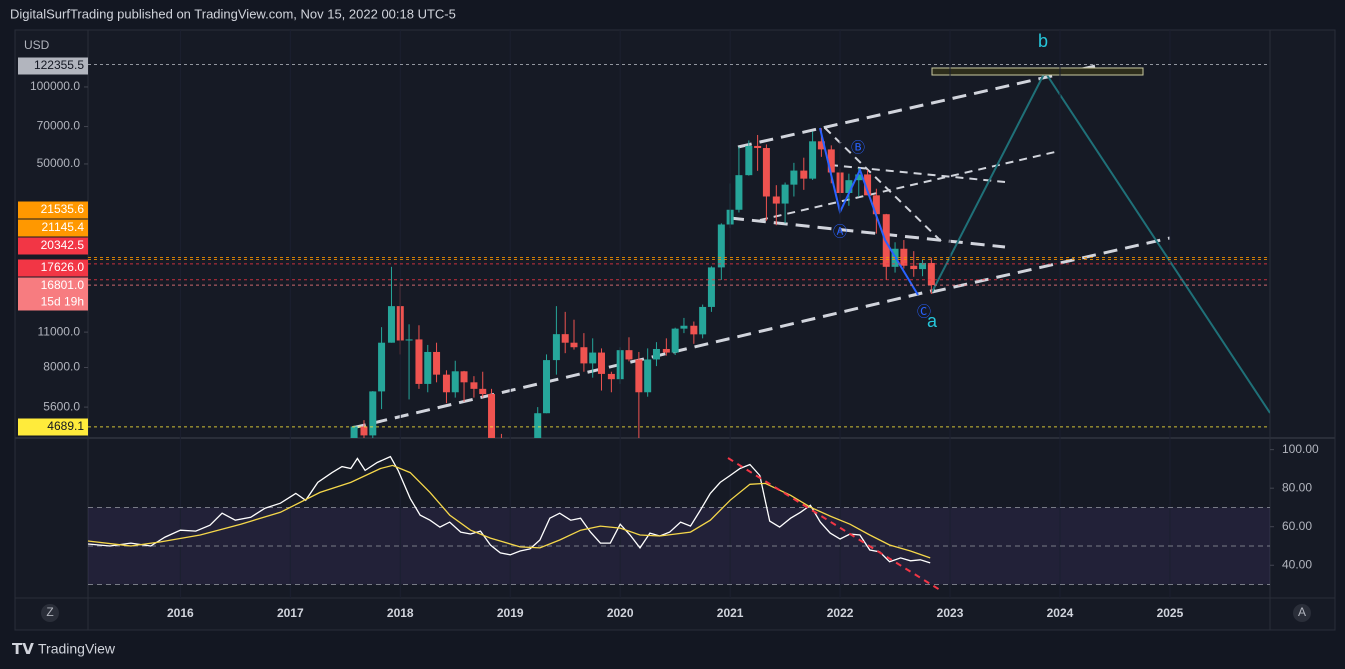  What do you see at coordinates (61, 367) in the screenshot?
I see `y-tick-label: 8000.0` at bounding box center [61, 367].